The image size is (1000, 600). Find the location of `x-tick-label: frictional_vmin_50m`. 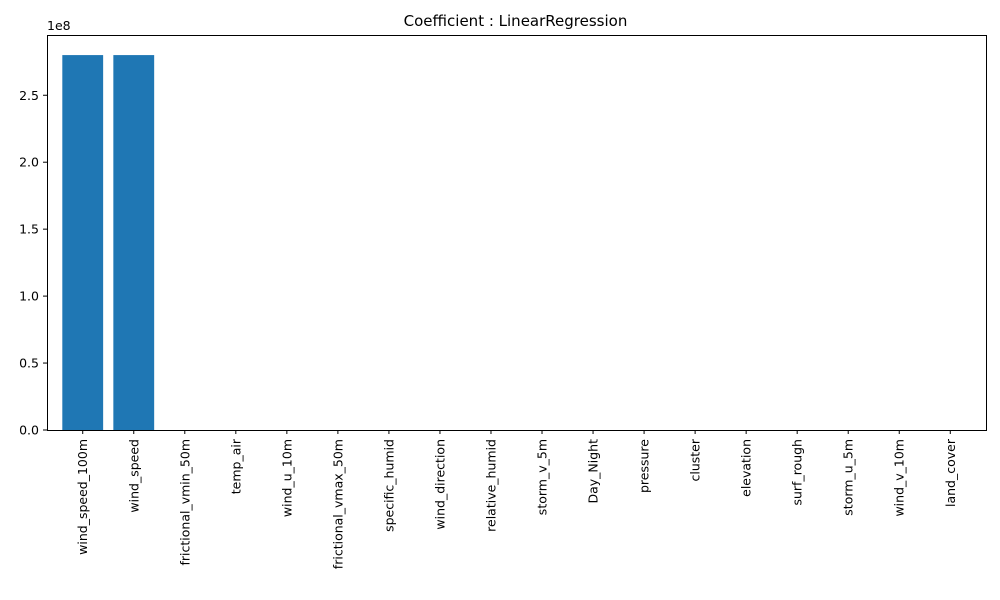

x-tick-label: frictional_vmin_50m is located at coordinates (184, 502).